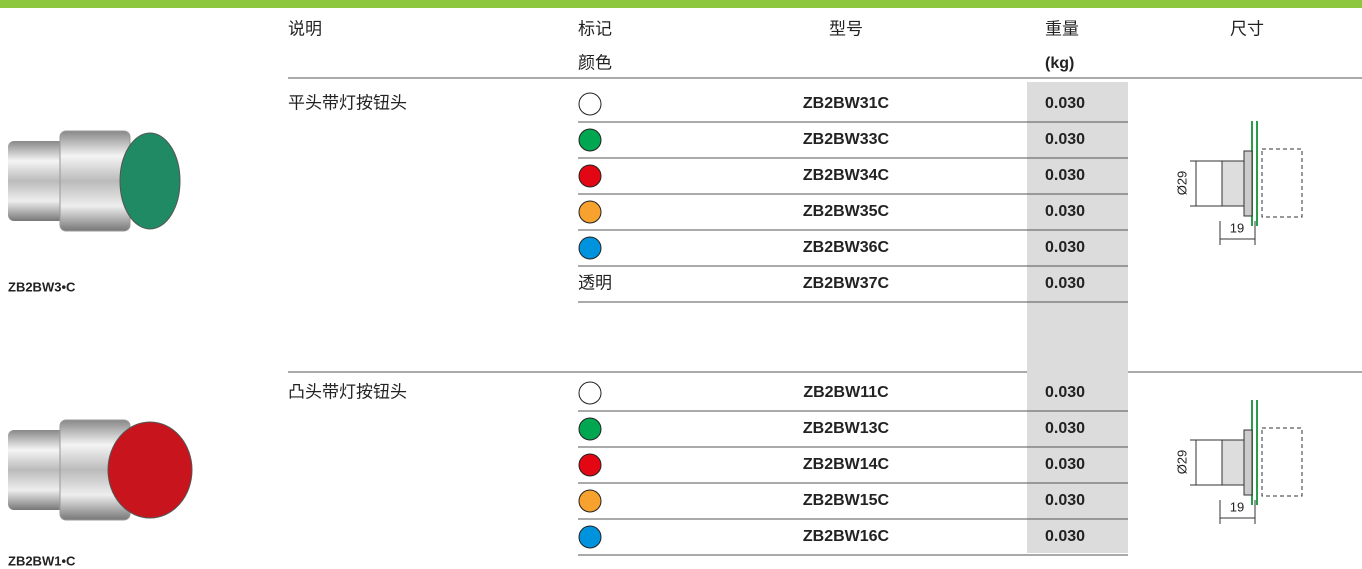 The height and width of the screenshot is (569, 1362). What do you see at coordinates (42, 560) in the screenshot?
I see `image-label: ZB2BW1•C` at bounding box center [42, 560].